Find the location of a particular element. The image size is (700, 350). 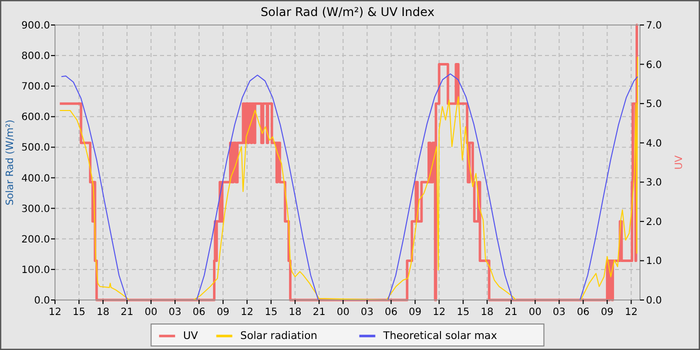

y-tick-label: 900.0 is located at coordinates (35, 26).